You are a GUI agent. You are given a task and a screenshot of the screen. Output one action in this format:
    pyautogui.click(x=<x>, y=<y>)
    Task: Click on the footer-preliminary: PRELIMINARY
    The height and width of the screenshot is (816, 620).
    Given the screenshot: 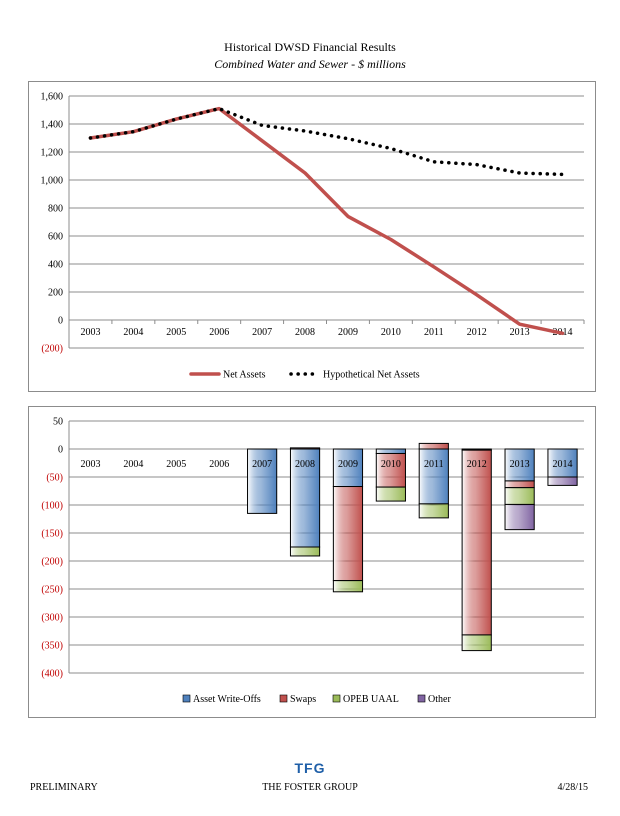 What is the action you would take?
    pyautogui.click(x=64, y=787)
    